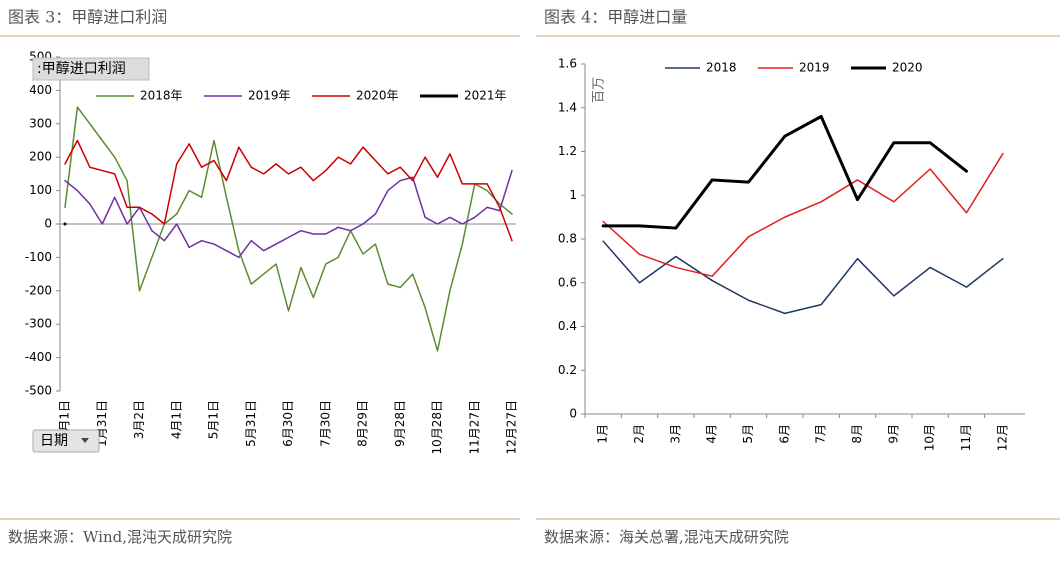  Describe the element at coordinates (814, 68) in the screenshot. I see `legend-label: 2019` at that location.